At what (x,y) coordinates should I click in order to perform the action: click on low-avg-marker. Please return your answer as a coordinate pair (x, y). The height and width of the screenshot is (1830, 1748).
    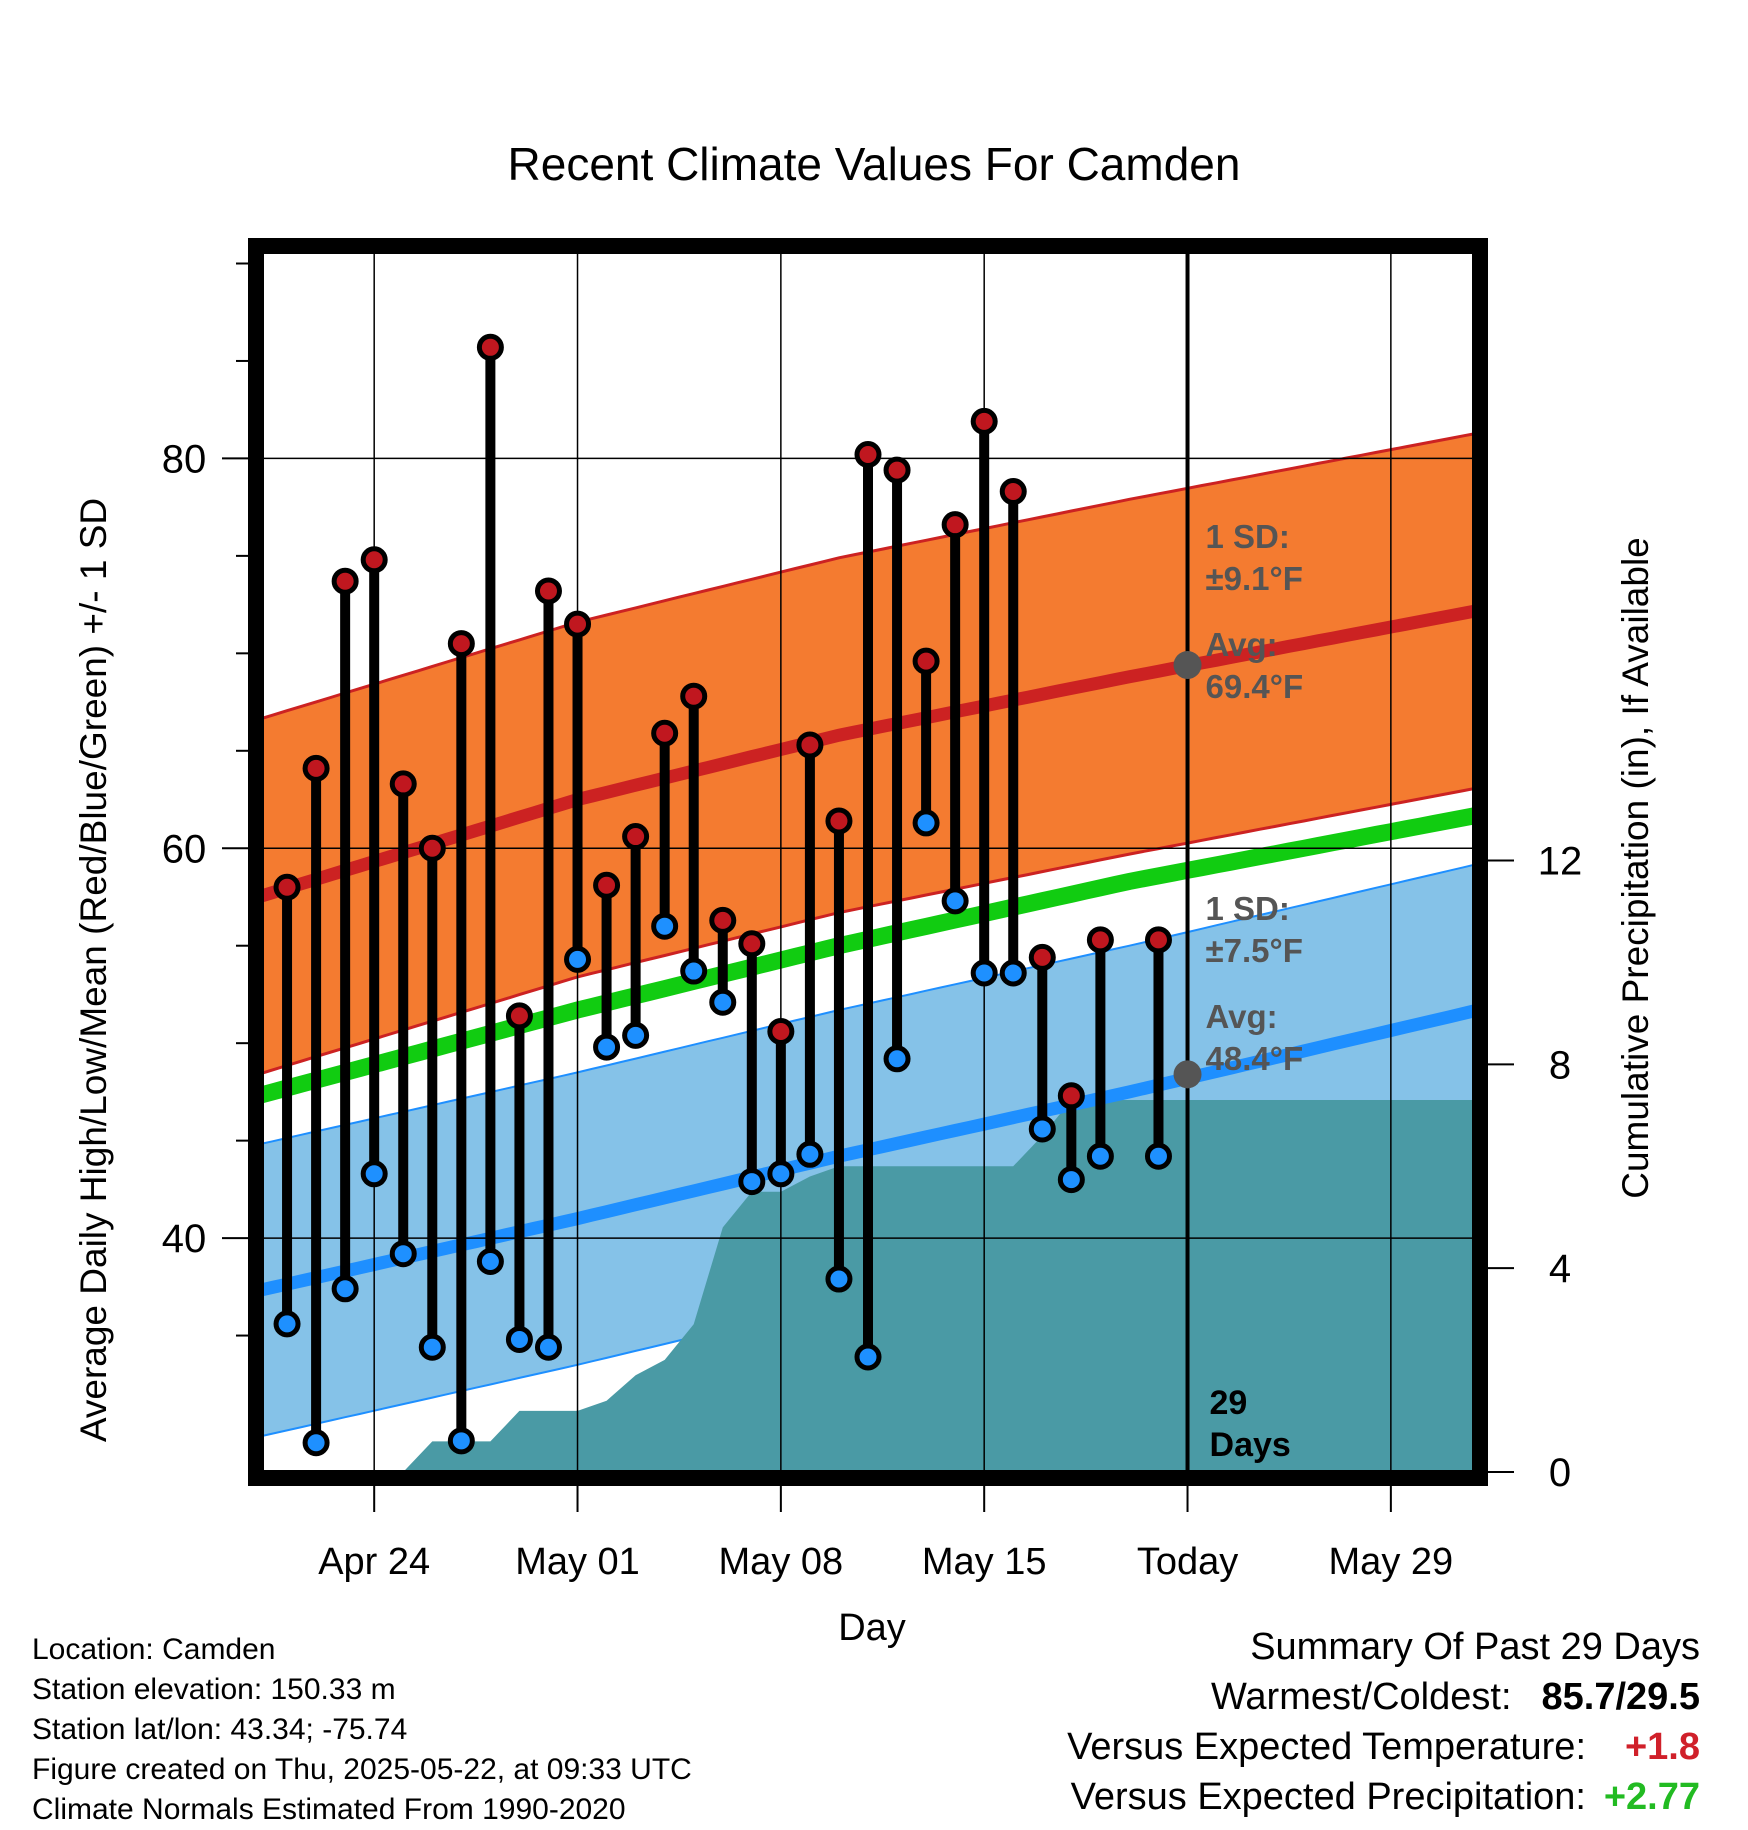
    Looking at the image, I should click on (1187, 1074).